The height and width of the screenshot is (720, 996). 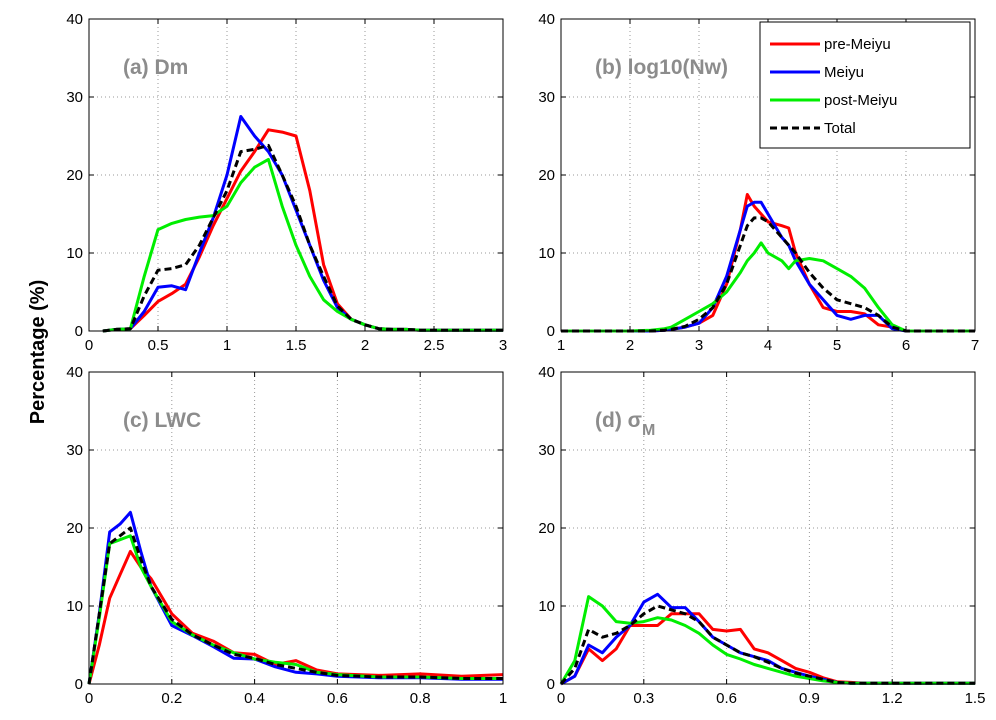 I want to click on x-tick-label: 0.5, so click(x=158, y=345).